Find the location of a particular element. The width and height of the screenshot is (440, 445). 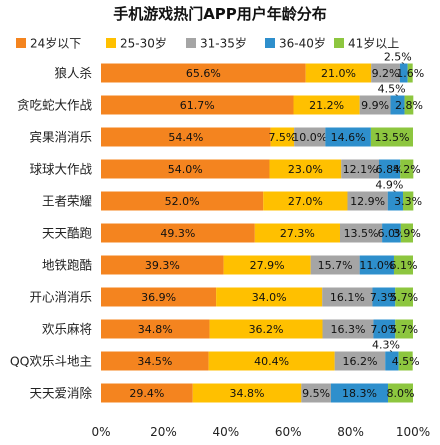

data-label: 9.5% is located at coordinates (316, 393).